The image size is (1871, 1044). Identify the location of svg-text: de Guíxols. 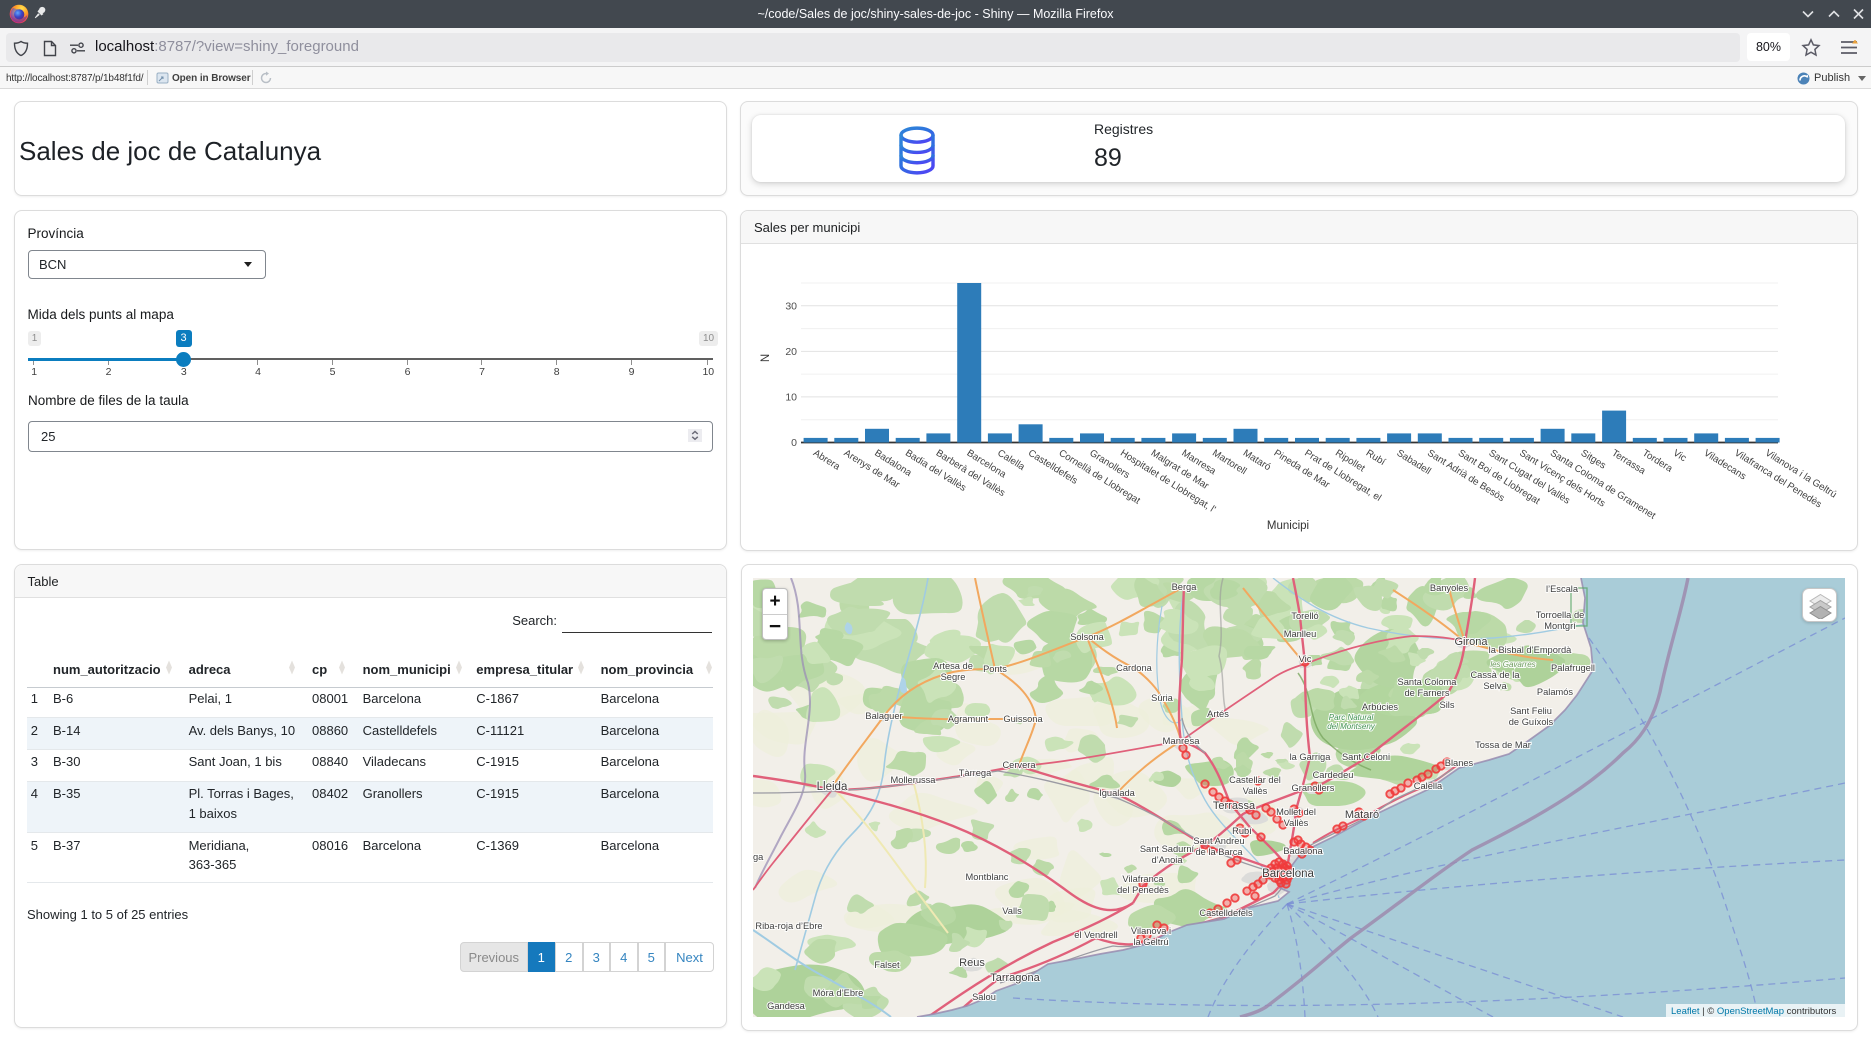
(1531, 722).